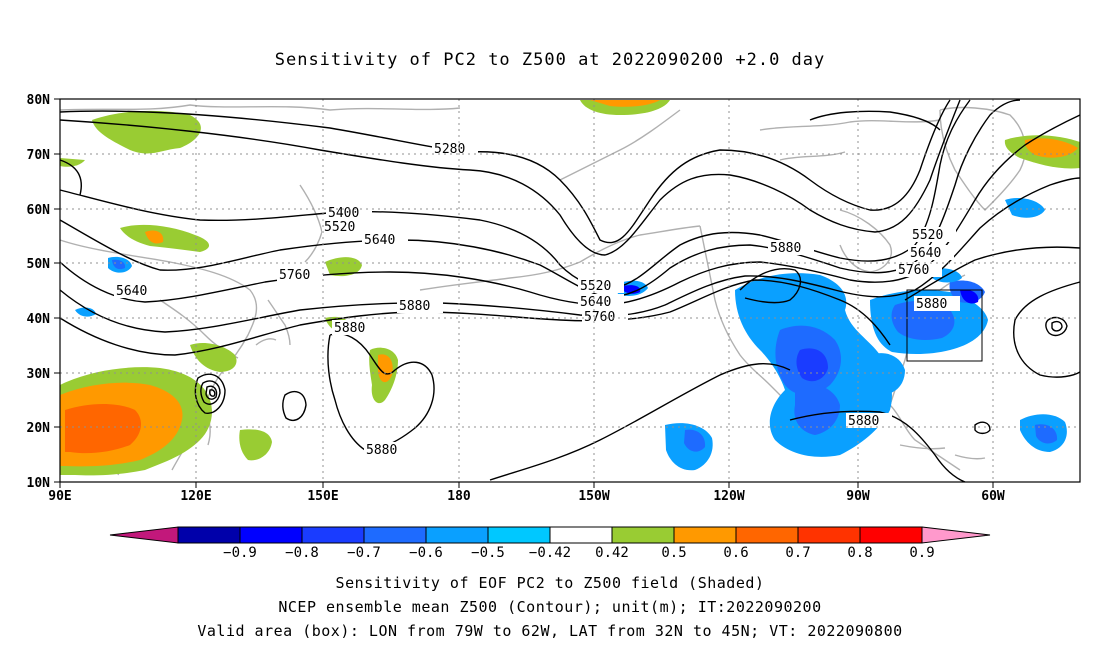  I want to click on lat-label: 20N, so click(39, 428).